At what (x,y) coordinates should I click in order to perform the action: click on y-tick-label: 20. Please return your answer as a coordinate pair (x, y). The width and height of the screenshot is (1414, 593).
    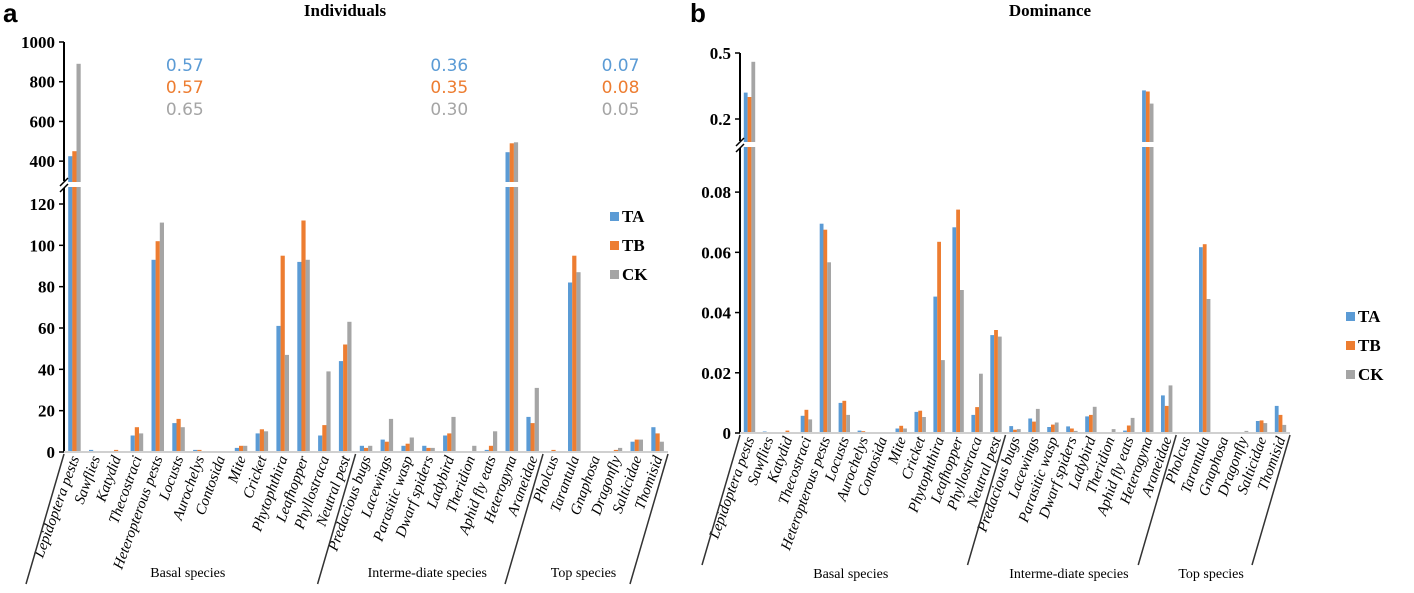
    Looking at the image, I should click on (46, 411).